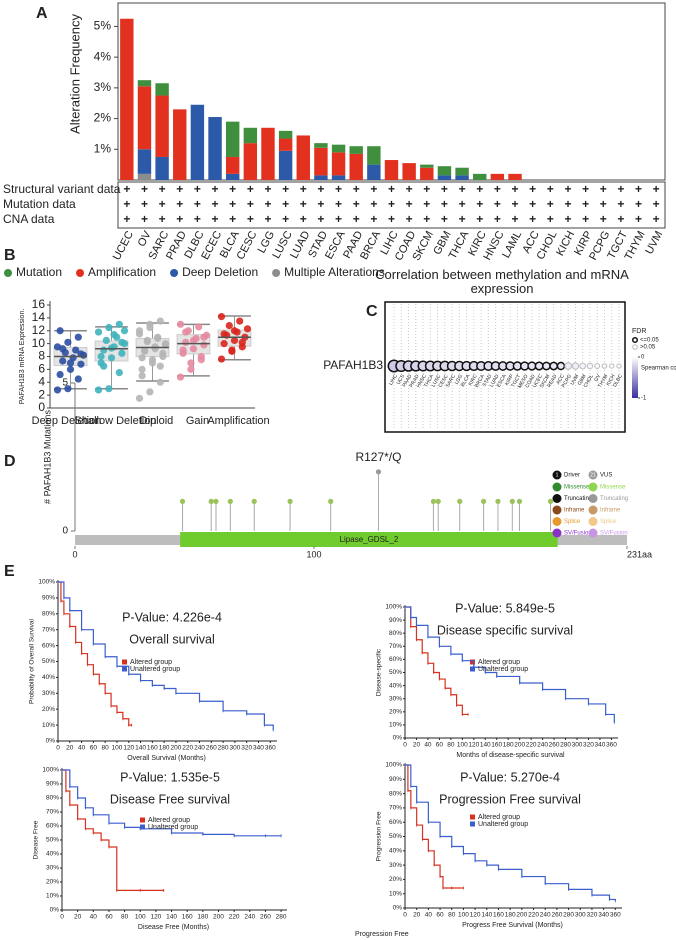 The image size is (676, 940). What do you see at coordinates (170, 799) in the screenshot?
I see `chart-subtitle: Disease Free survival` at bounding box center [170, 799].